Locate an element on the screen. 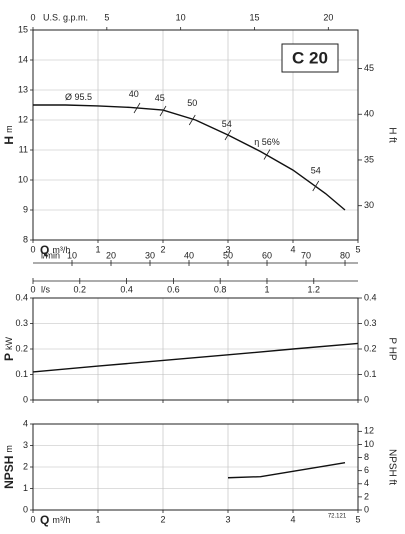 This screenshot has height=534, width=405. extra-tick-label: 0 is located at coordinates (32, 289).